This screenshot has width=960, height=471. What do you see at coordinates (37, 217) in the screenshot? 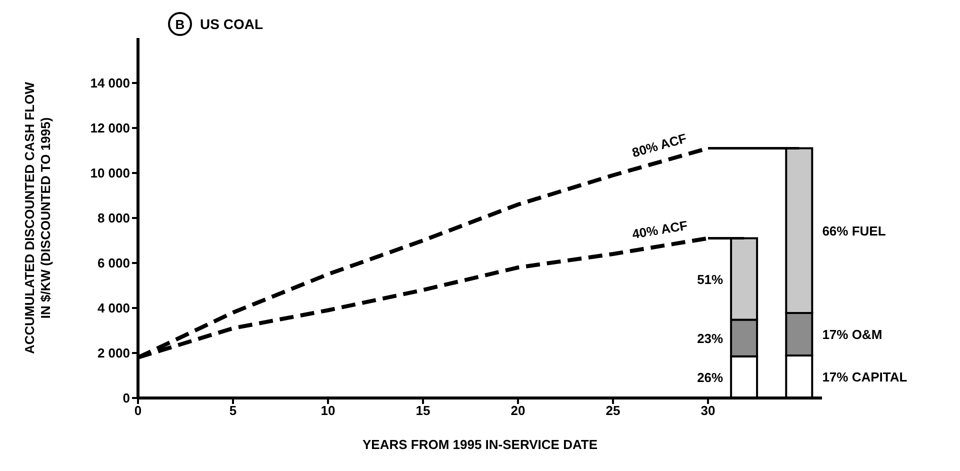
I see `y-axis-title: ACCUMULATED DISCOUNTED CASH FLOW IN $/KW (DISCOUNTED TO 1995)` at bounding box center [37, 217].